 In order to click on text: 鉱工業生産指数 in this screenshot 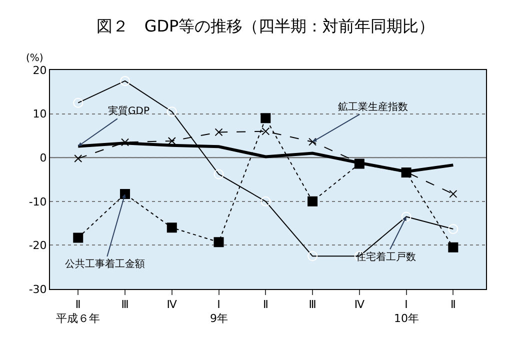, I will do `click(373, 107)`.